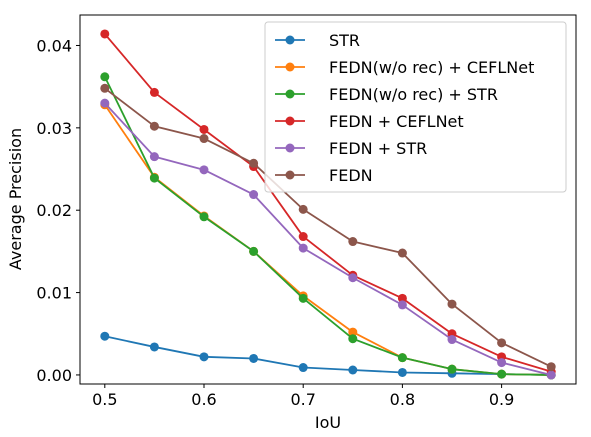 This screenshot has height=437, width=591. I want to click on legend-label: FEDN, so click(351, 175).